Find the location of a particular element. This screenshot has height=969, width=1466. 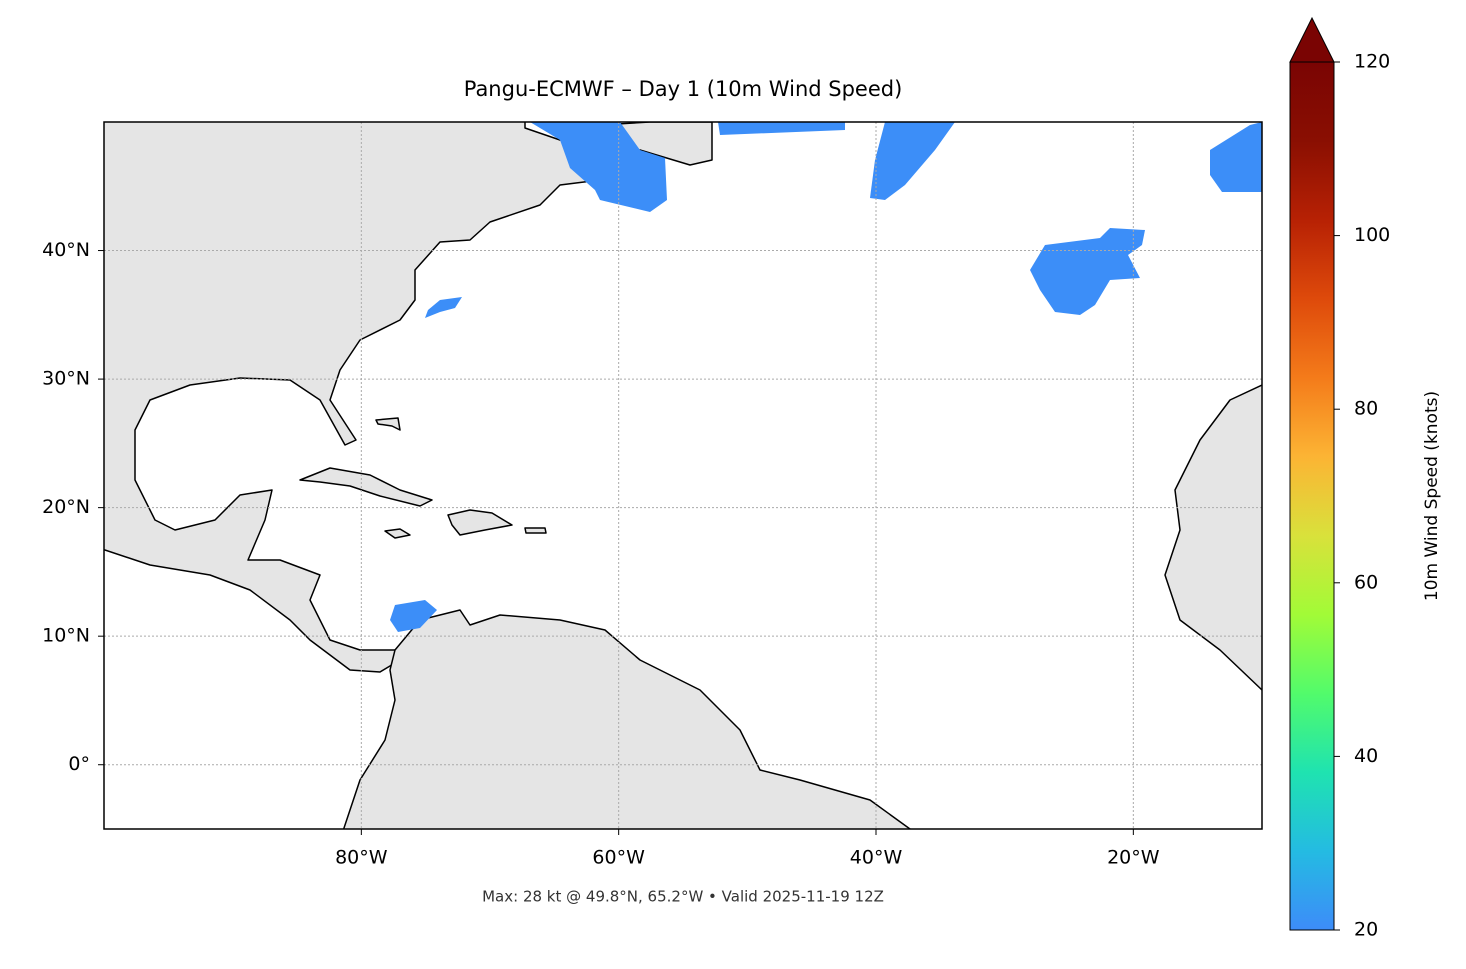

x-tick-label: 60°W is located at coordinates (618, 858).